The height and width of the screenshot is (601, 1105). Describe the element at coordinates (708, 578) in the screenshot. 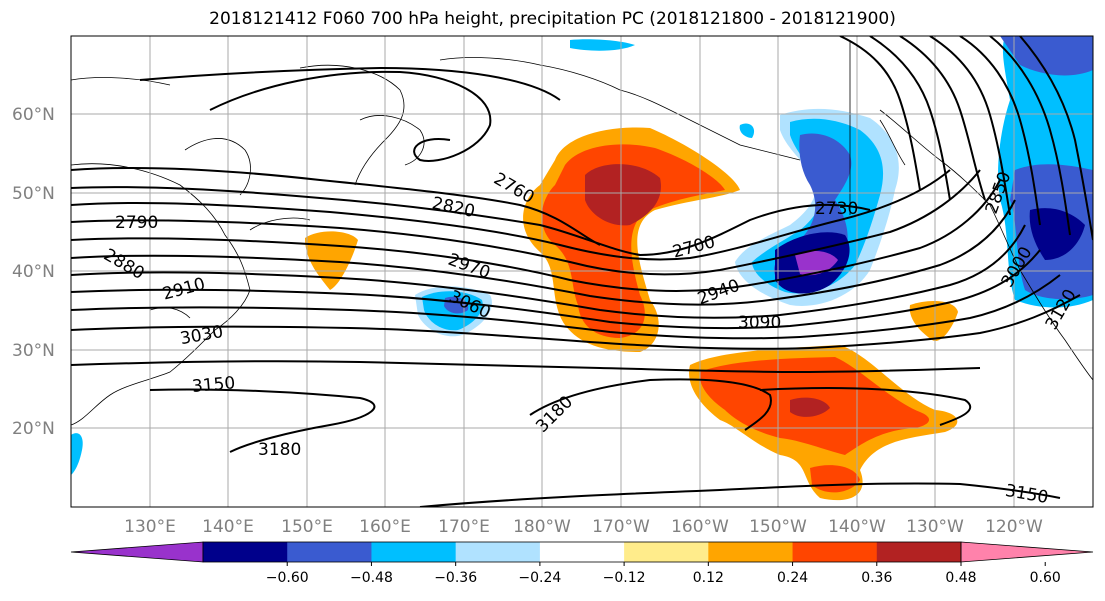

I see `colorbar-tick-label: 0.12` at that location.